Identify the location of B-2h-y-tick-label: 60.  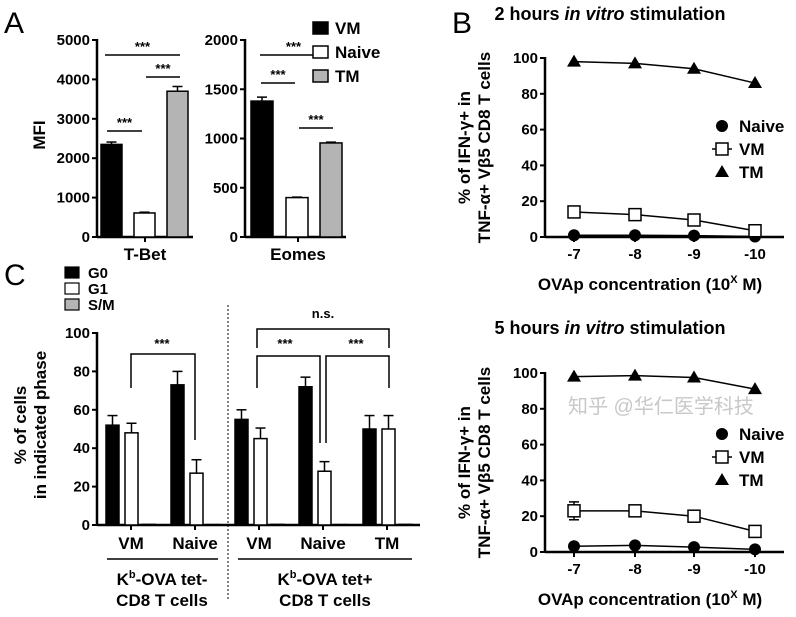
(529, 130).